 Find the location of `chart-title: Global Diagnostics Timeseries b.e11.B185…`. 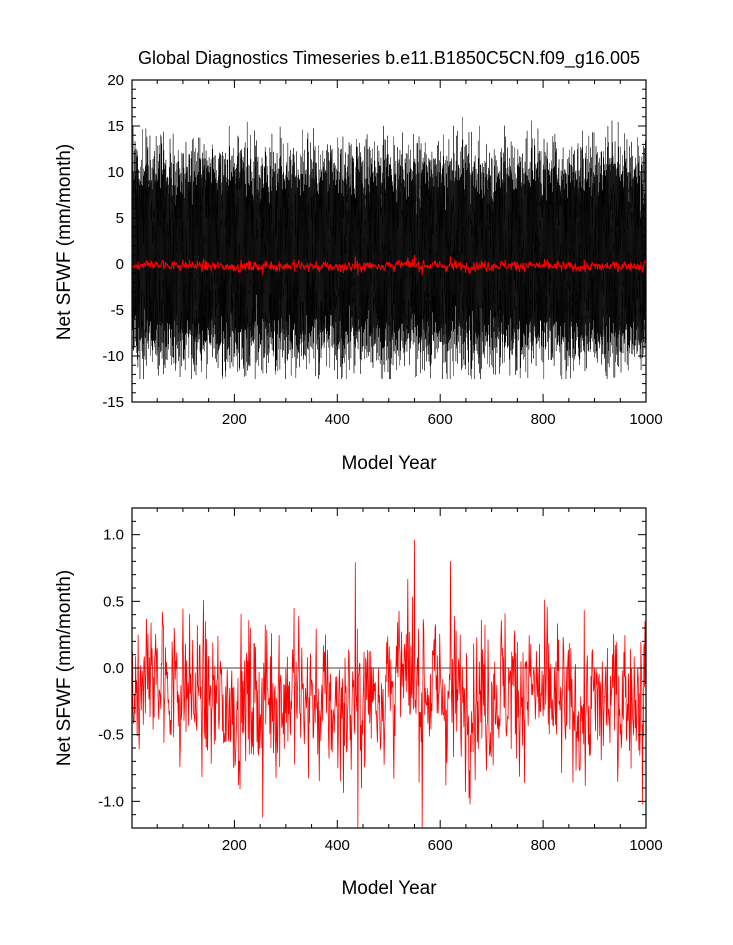

chart-title: Global Diagnostics Timeseries b.e11.B185… is located at coordinates (389, 58).